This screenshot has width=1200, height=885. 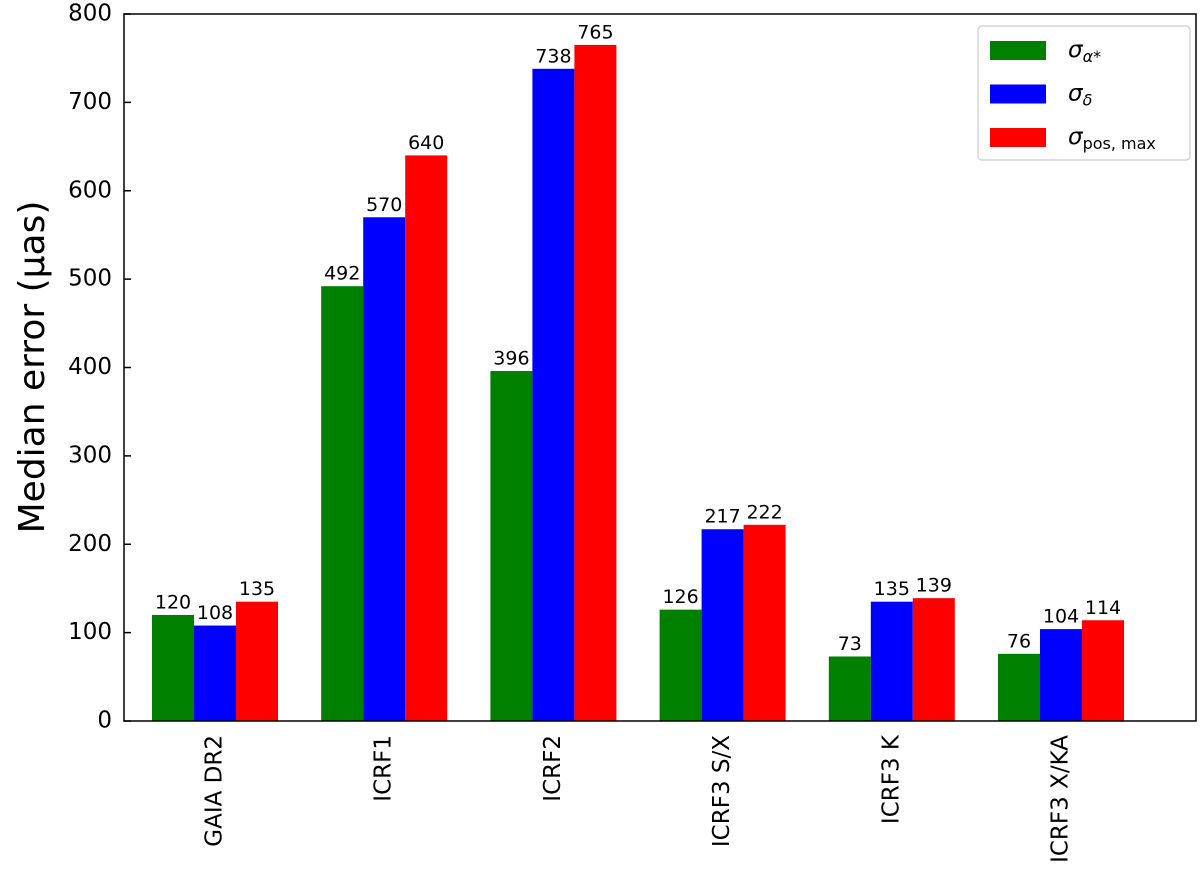 What do you see at coordinates (90, 367) in the screenshot?
I see `y-tick-label: 400` at bounding box center [90, 367].